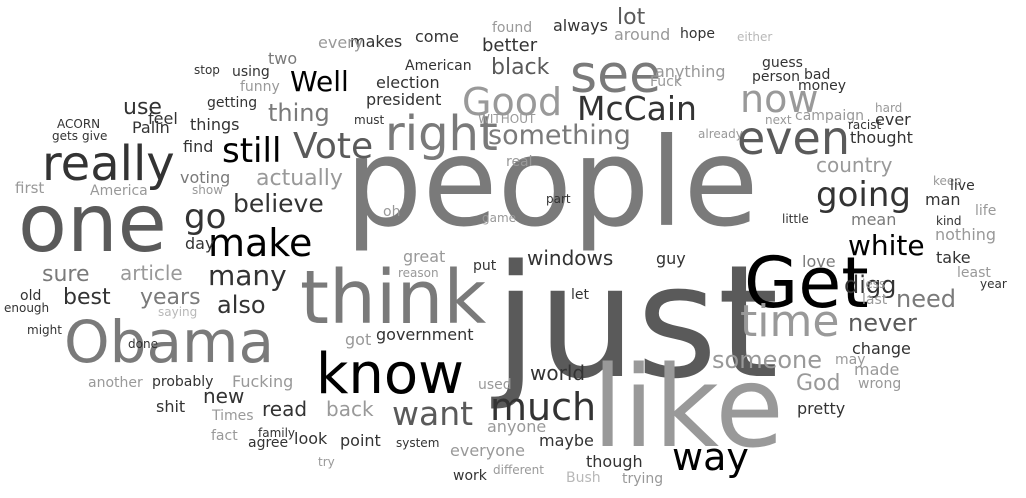  What do you see at coordinates (299, 178) in the screenshot?
I see `word-actually: actually` at bounding box center [299, 178].